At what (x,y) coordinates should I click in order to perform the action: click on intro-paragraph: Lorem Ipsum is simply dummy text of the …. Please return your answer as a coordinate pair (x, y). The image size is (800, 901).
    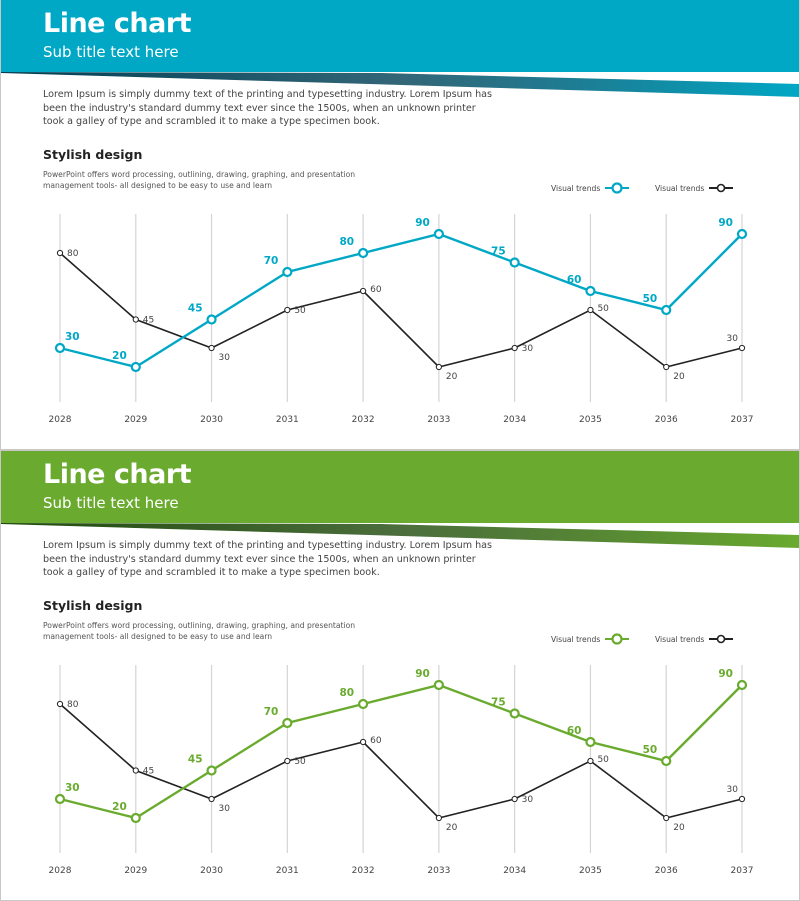
    Looking at the image, I should click on (268, 559).